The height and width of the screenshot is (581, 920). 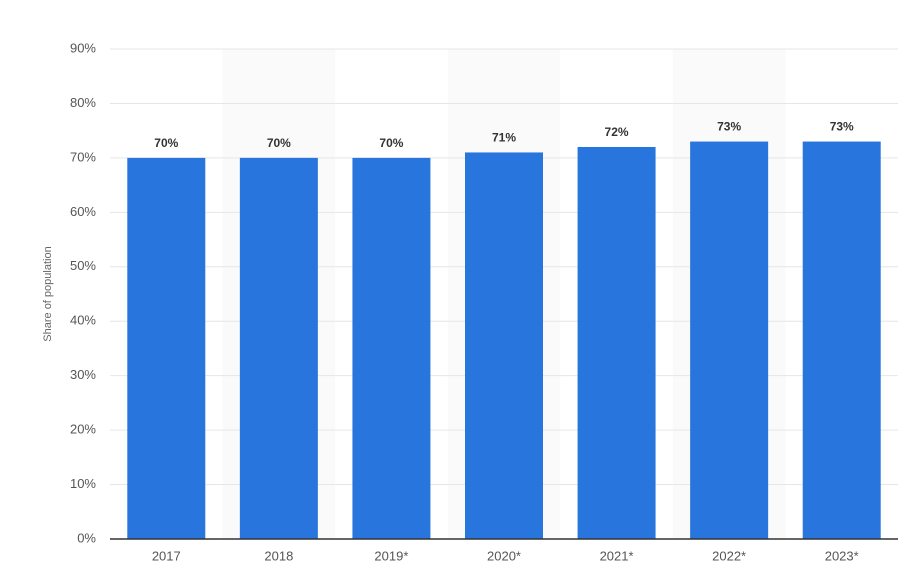 What do you see at coordinates (48, 293) in the screenshot?
I see `y-axis-label: Share of population` at bounding box center [48, 293].